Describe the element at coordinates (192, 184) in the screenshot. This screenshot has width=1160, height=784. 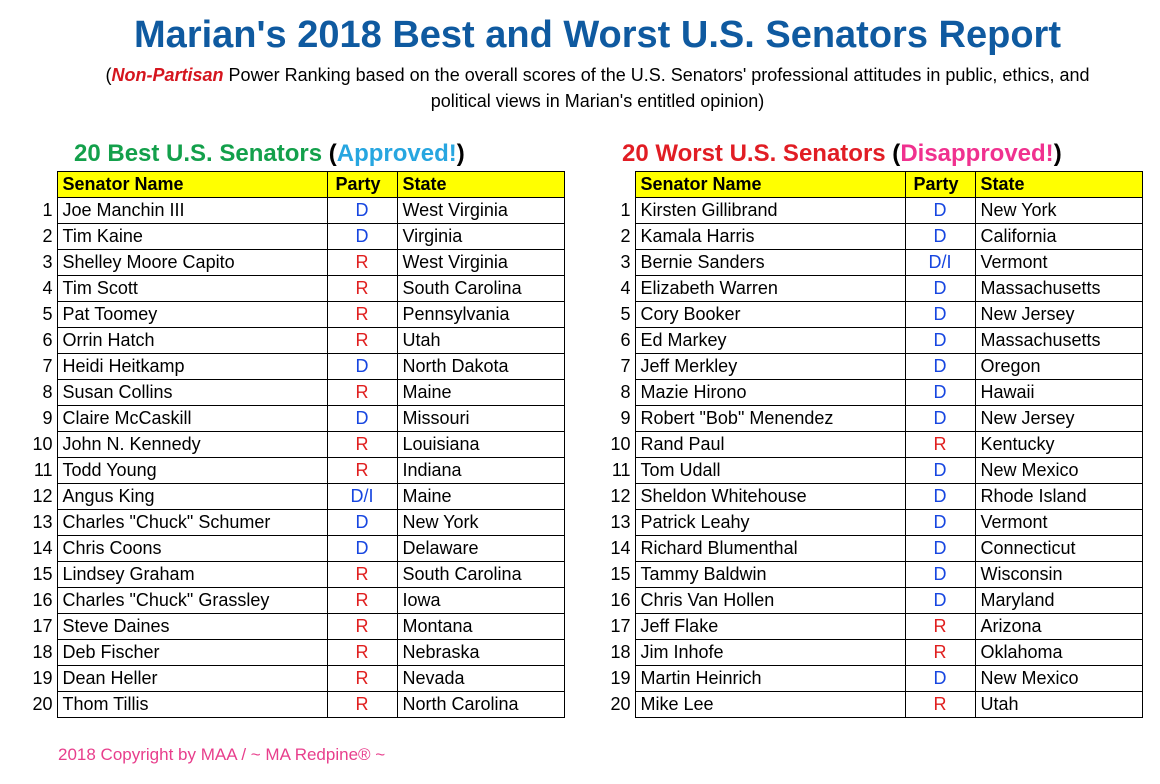
I see `senator-name-header: Senator Name` at that location.